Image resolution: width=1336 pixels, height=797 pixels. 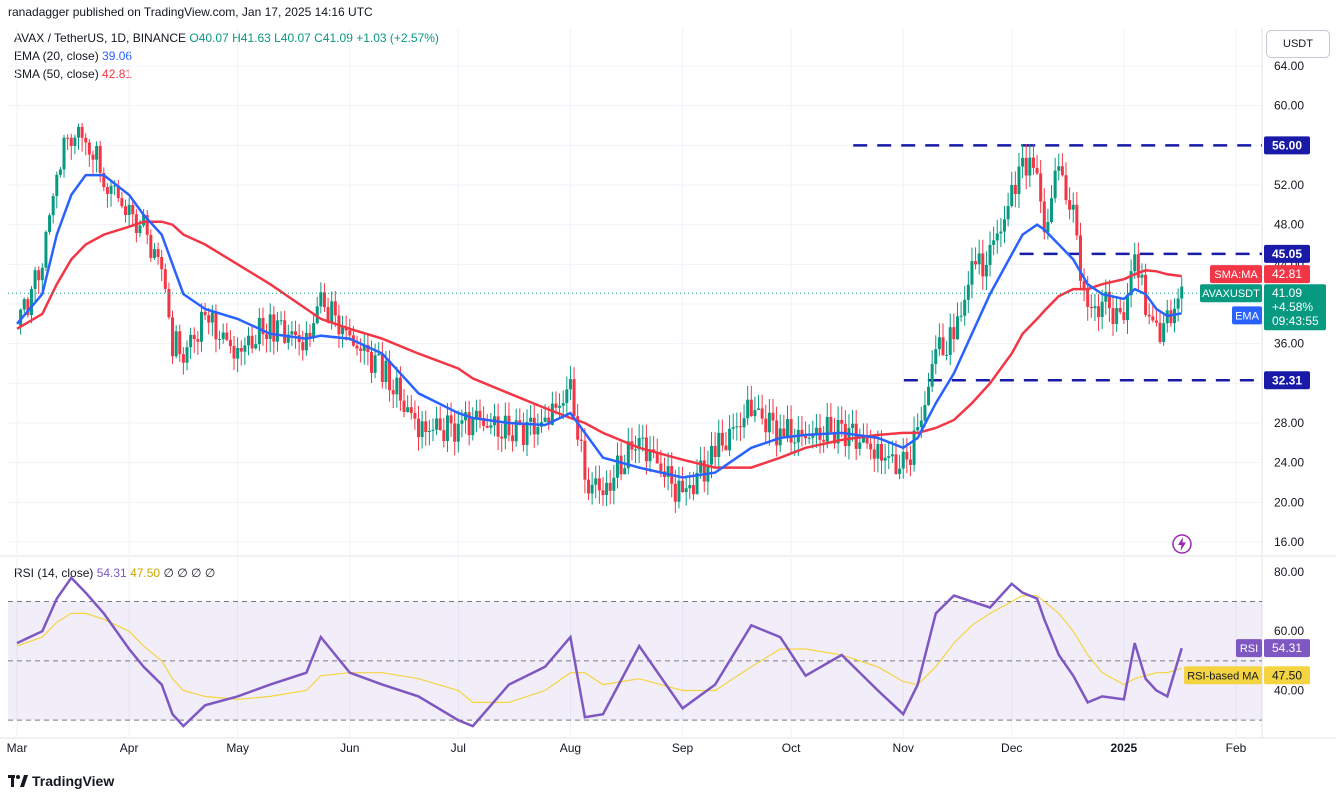 I want to click on level-tag-bg, so click(x=1287, y=253).